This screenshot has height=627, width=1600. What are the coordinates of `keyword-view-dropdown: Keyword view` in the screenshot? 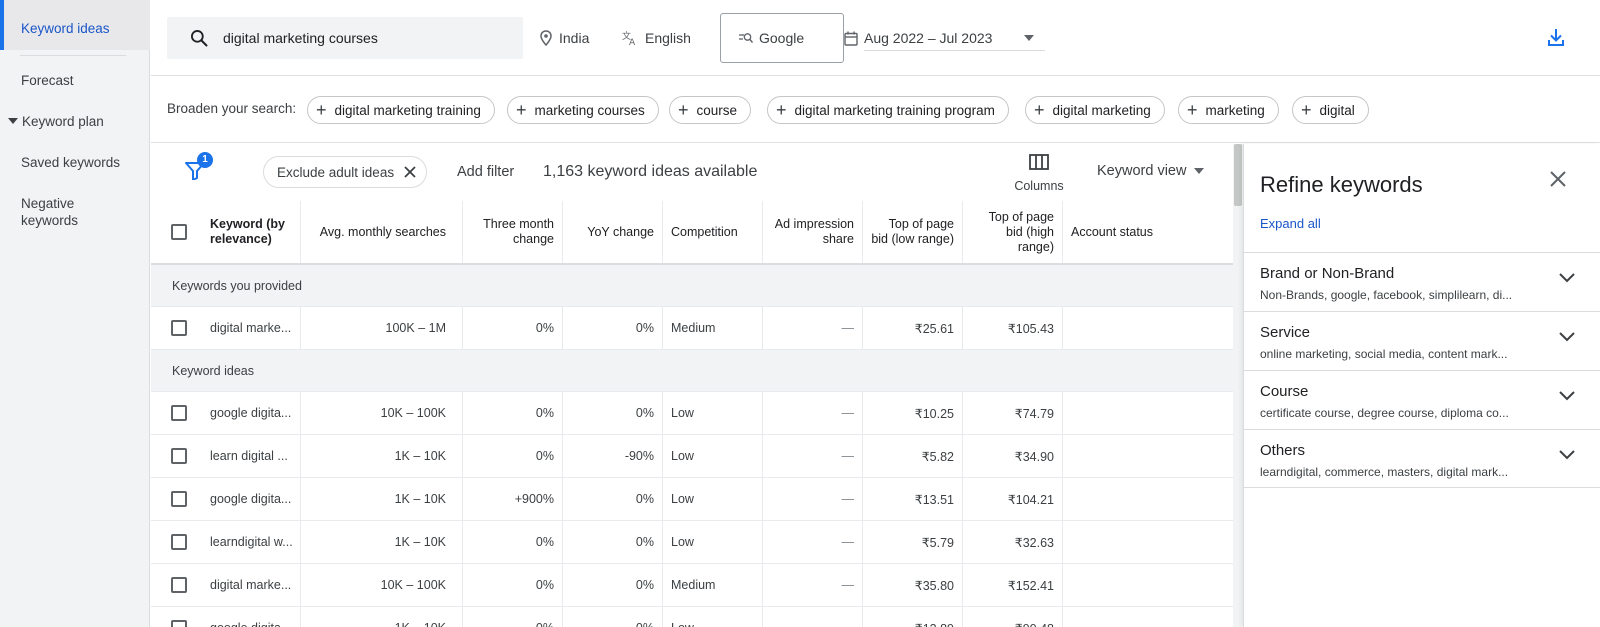 It's located at (1151, 171).